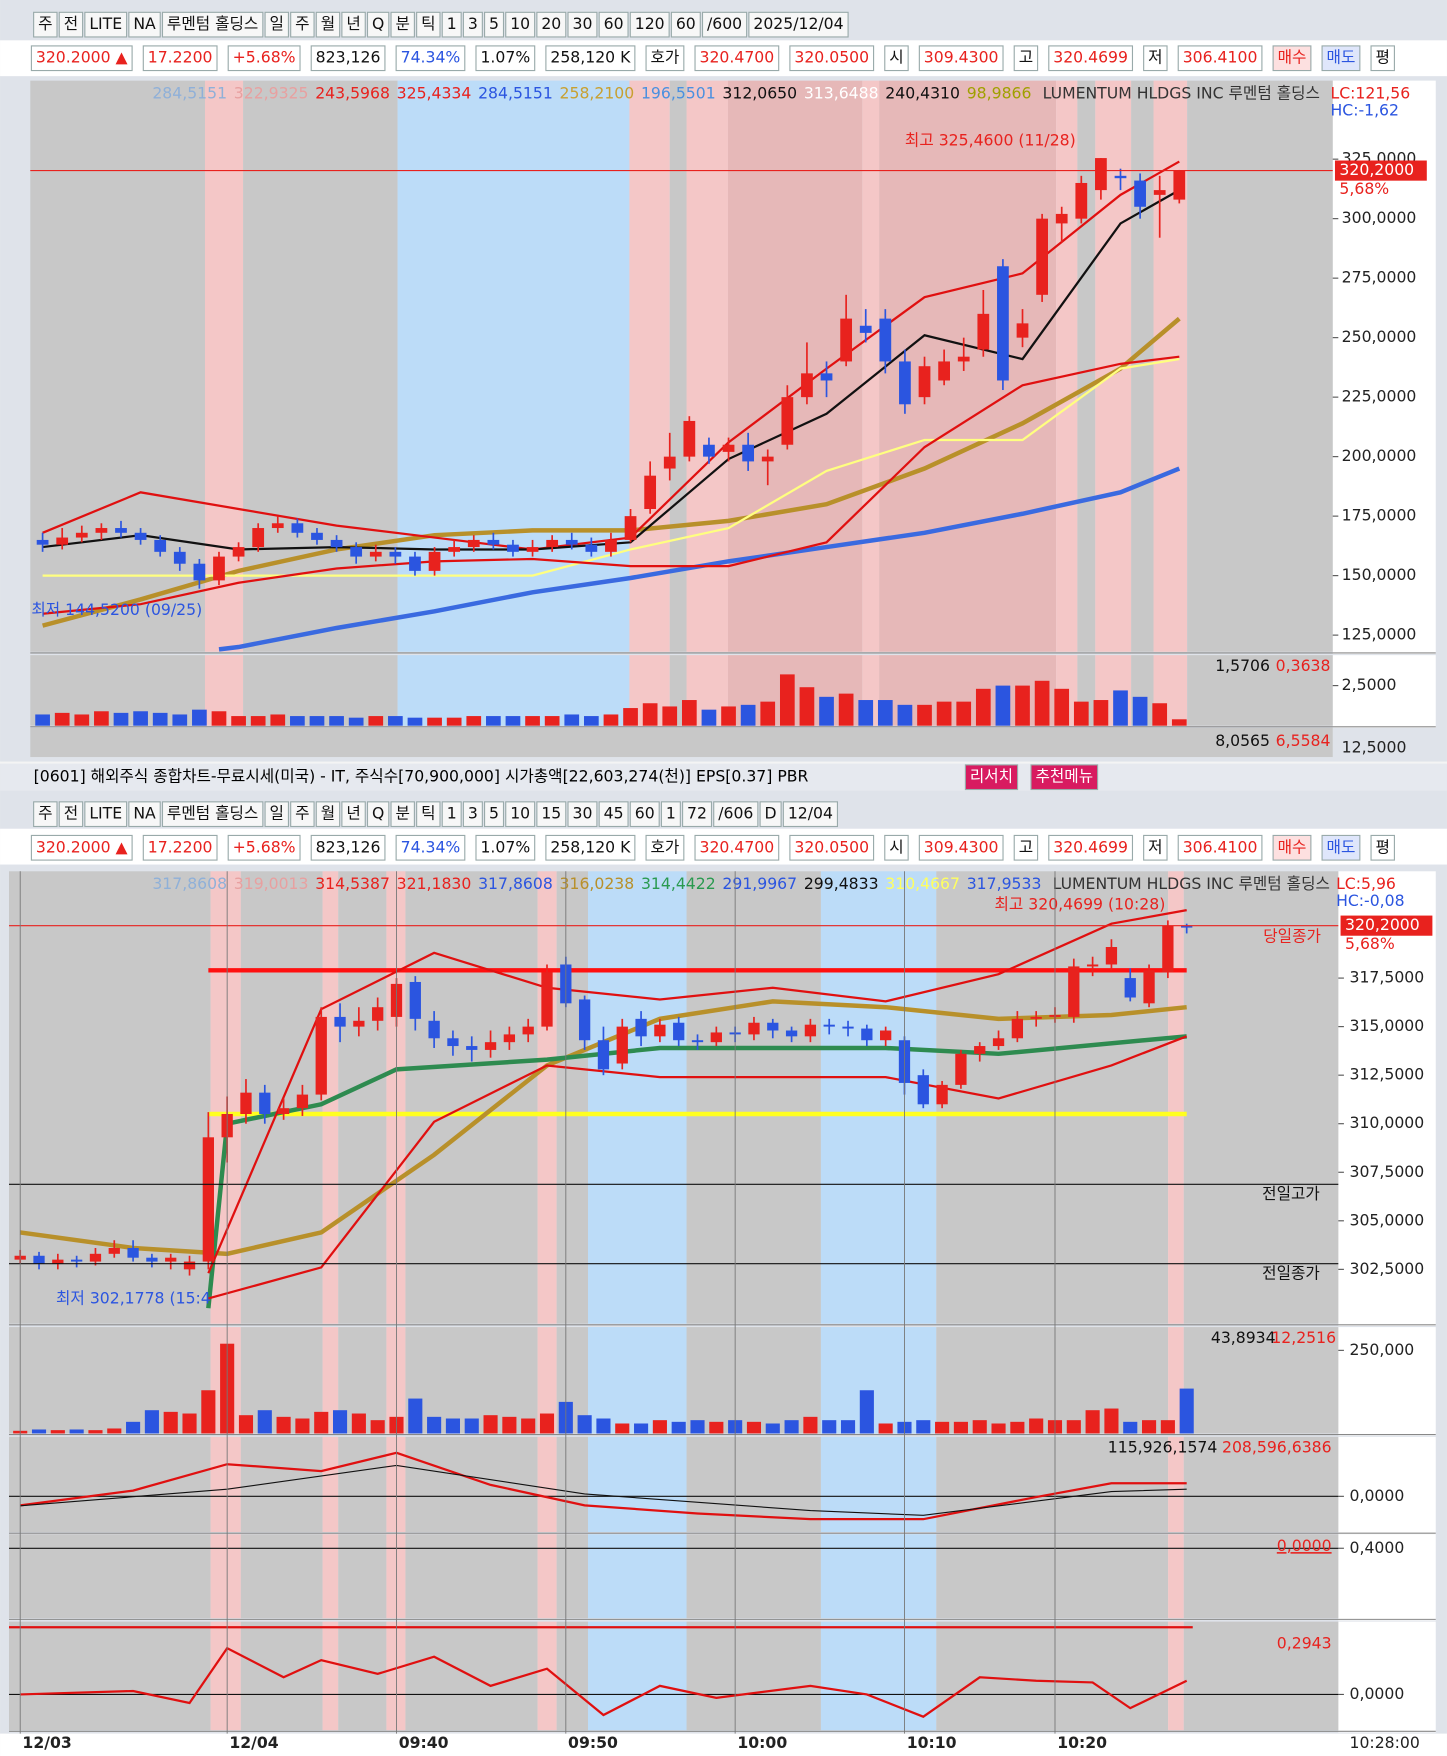 Image resolution: width=1447 pixels, height=1756 pixels. I want to click on toolbar-button: D, so click(771, 813).